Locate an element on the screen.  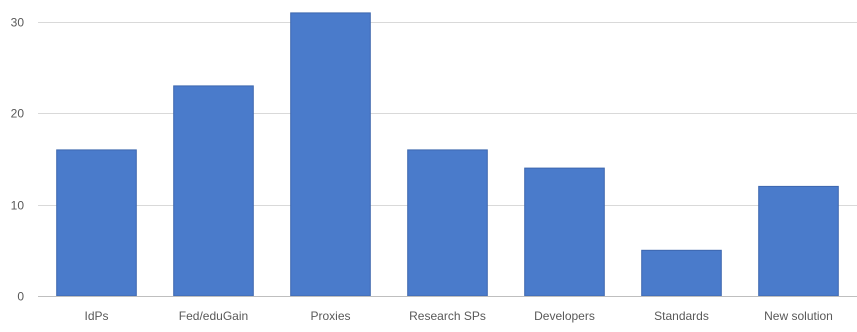
bar-proxies is located at coordinates (330, 154).